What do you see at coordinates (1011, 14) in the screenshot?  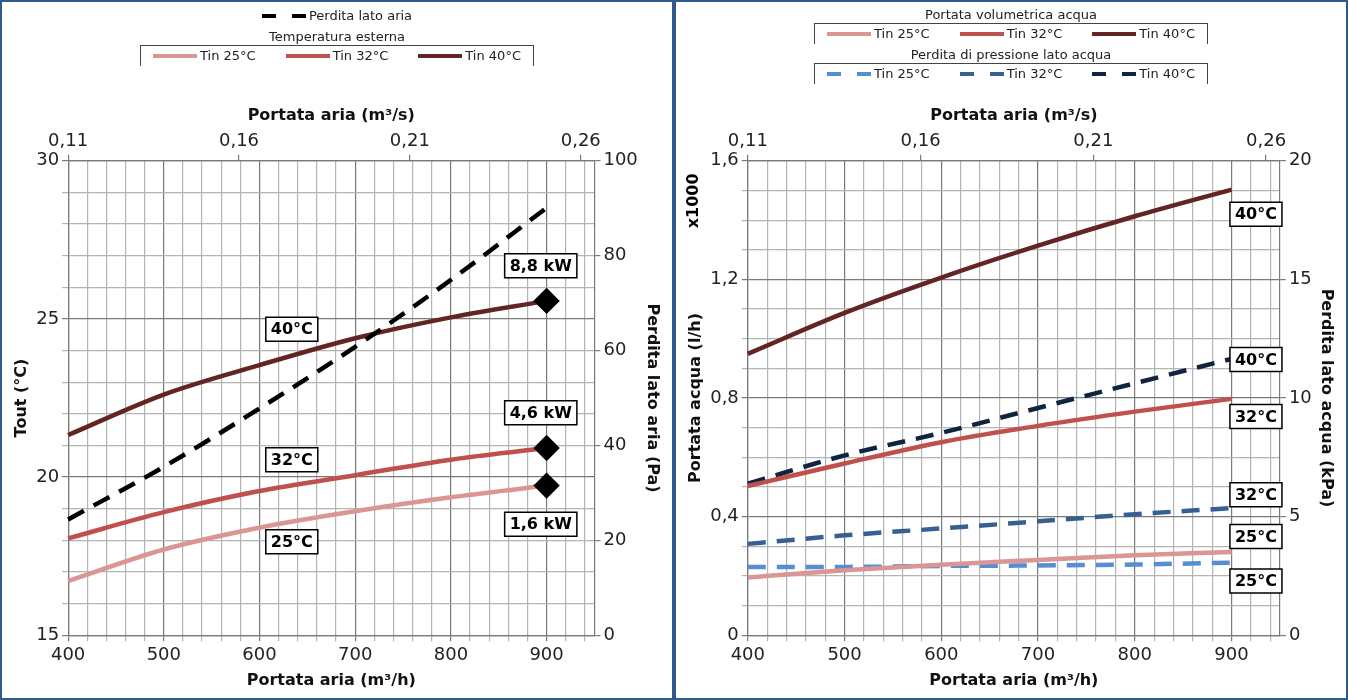 I see `legend-title: Portata volumetrica acqua` at bounding box center [1011, 14].